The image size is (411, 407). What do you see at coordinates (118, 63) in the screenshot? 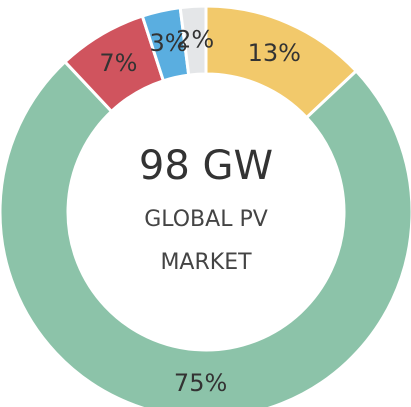
I see `data-label: 7%` at bounding box center [118, 63].